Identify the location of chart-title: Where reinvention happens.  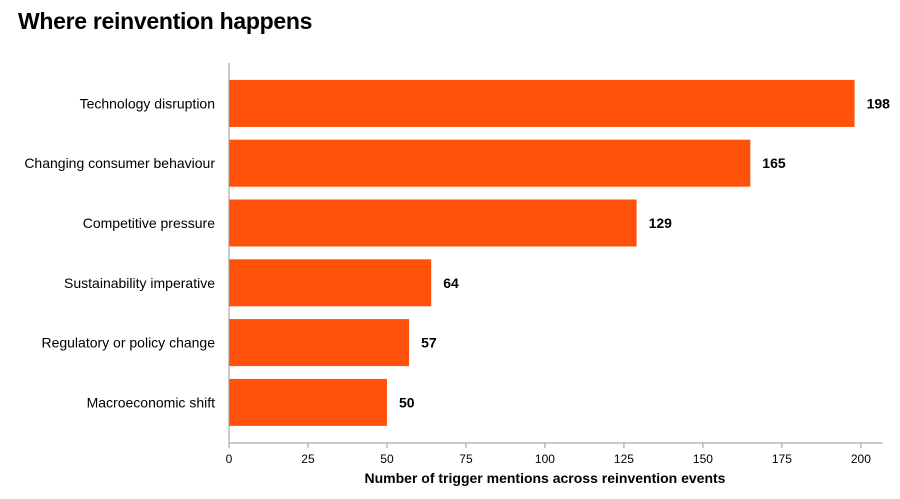
(165, 21).